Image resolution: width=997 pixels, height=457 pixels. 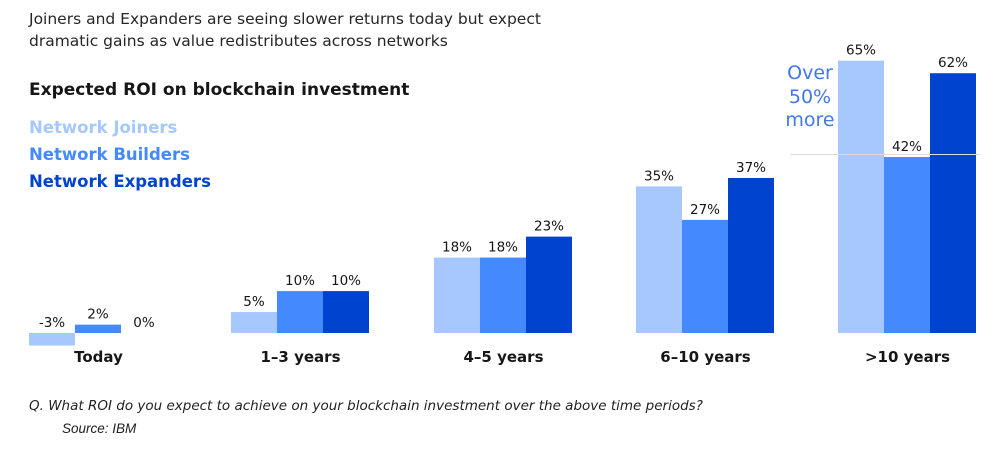 What do you see at coordinates (659, 176) in the screenshot?
I see `bar-label-0-3: 35%` at bounding box center [659, 176].